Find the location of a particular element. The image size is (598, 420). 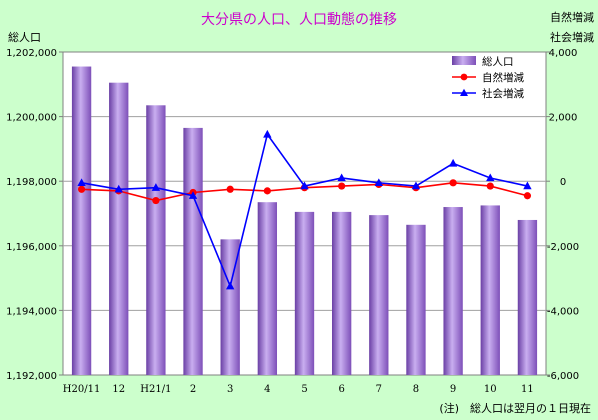

left-tick-label: 1,198,000 is located at coordinates (31, 182).